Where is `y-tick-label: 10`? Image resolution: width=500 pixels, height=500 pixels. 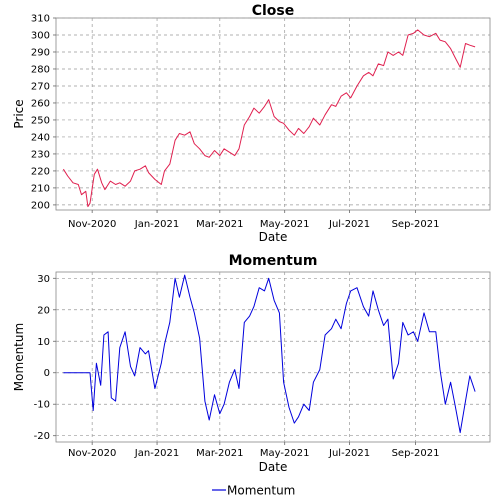 y-tick-label: 10 is located at coordinates (43, 342).